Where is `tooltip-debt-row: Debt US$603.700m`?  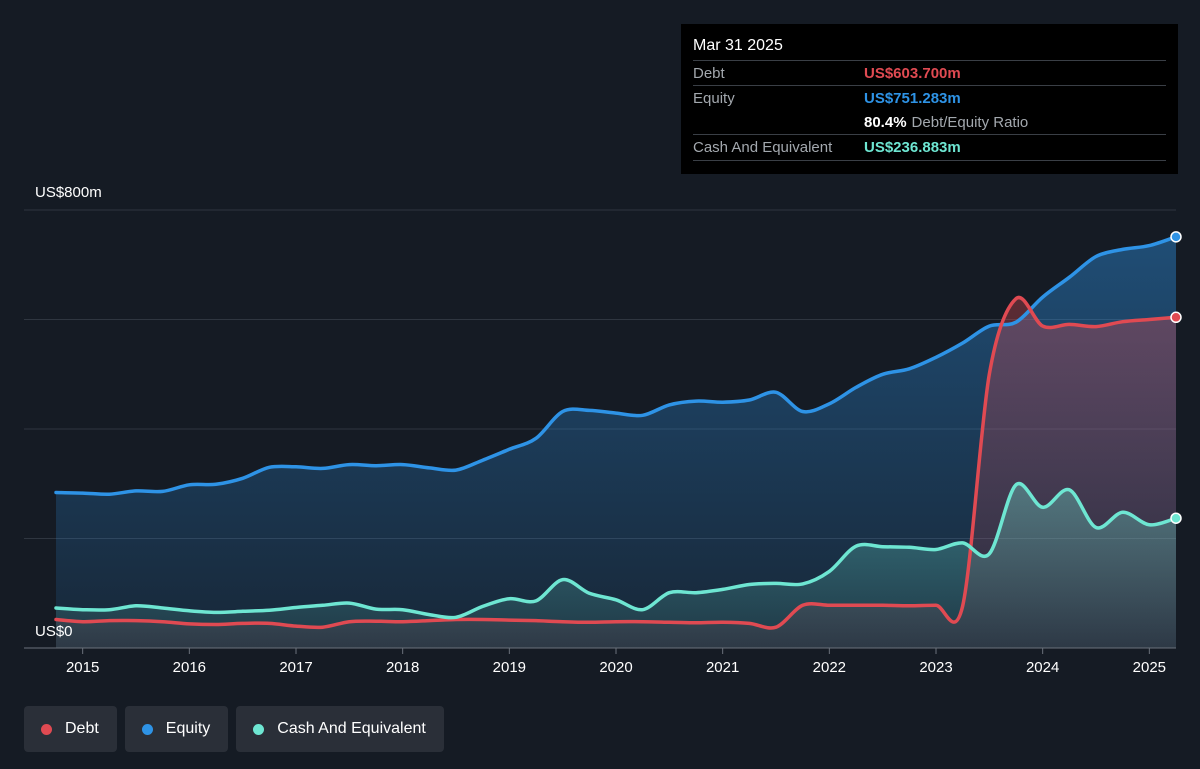
tooltip-debt-row: Debt US$603.700m is located at coordinates (929, 72).